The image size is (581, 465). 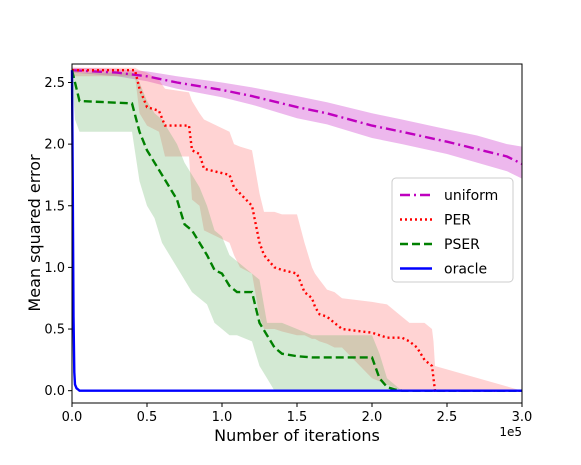 I want to click on legend-label-oracle: oracle, so click(x=465, y=270).